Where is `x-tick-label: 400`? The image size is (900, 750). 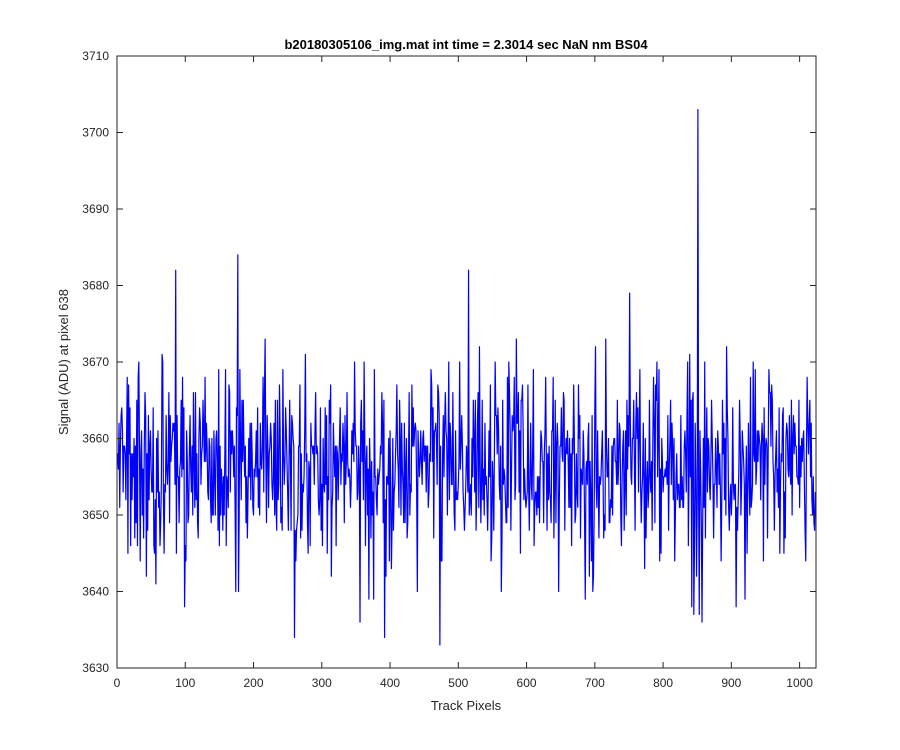
x-tick-label: 400 is located at coordinates (390, 683).